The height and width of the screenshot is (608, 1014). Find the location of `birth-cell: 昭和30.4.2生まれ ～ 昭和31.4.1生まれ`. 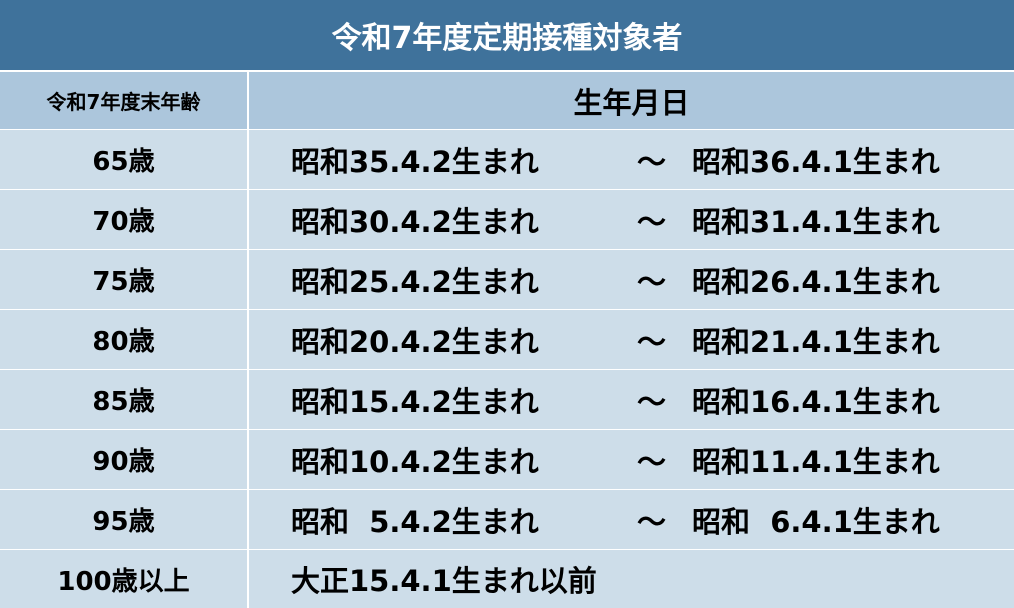

birth-cell: 昭和30.4.2生まれ ～ 昭和31.4.1生まれ is located at coordinates (631, 219).